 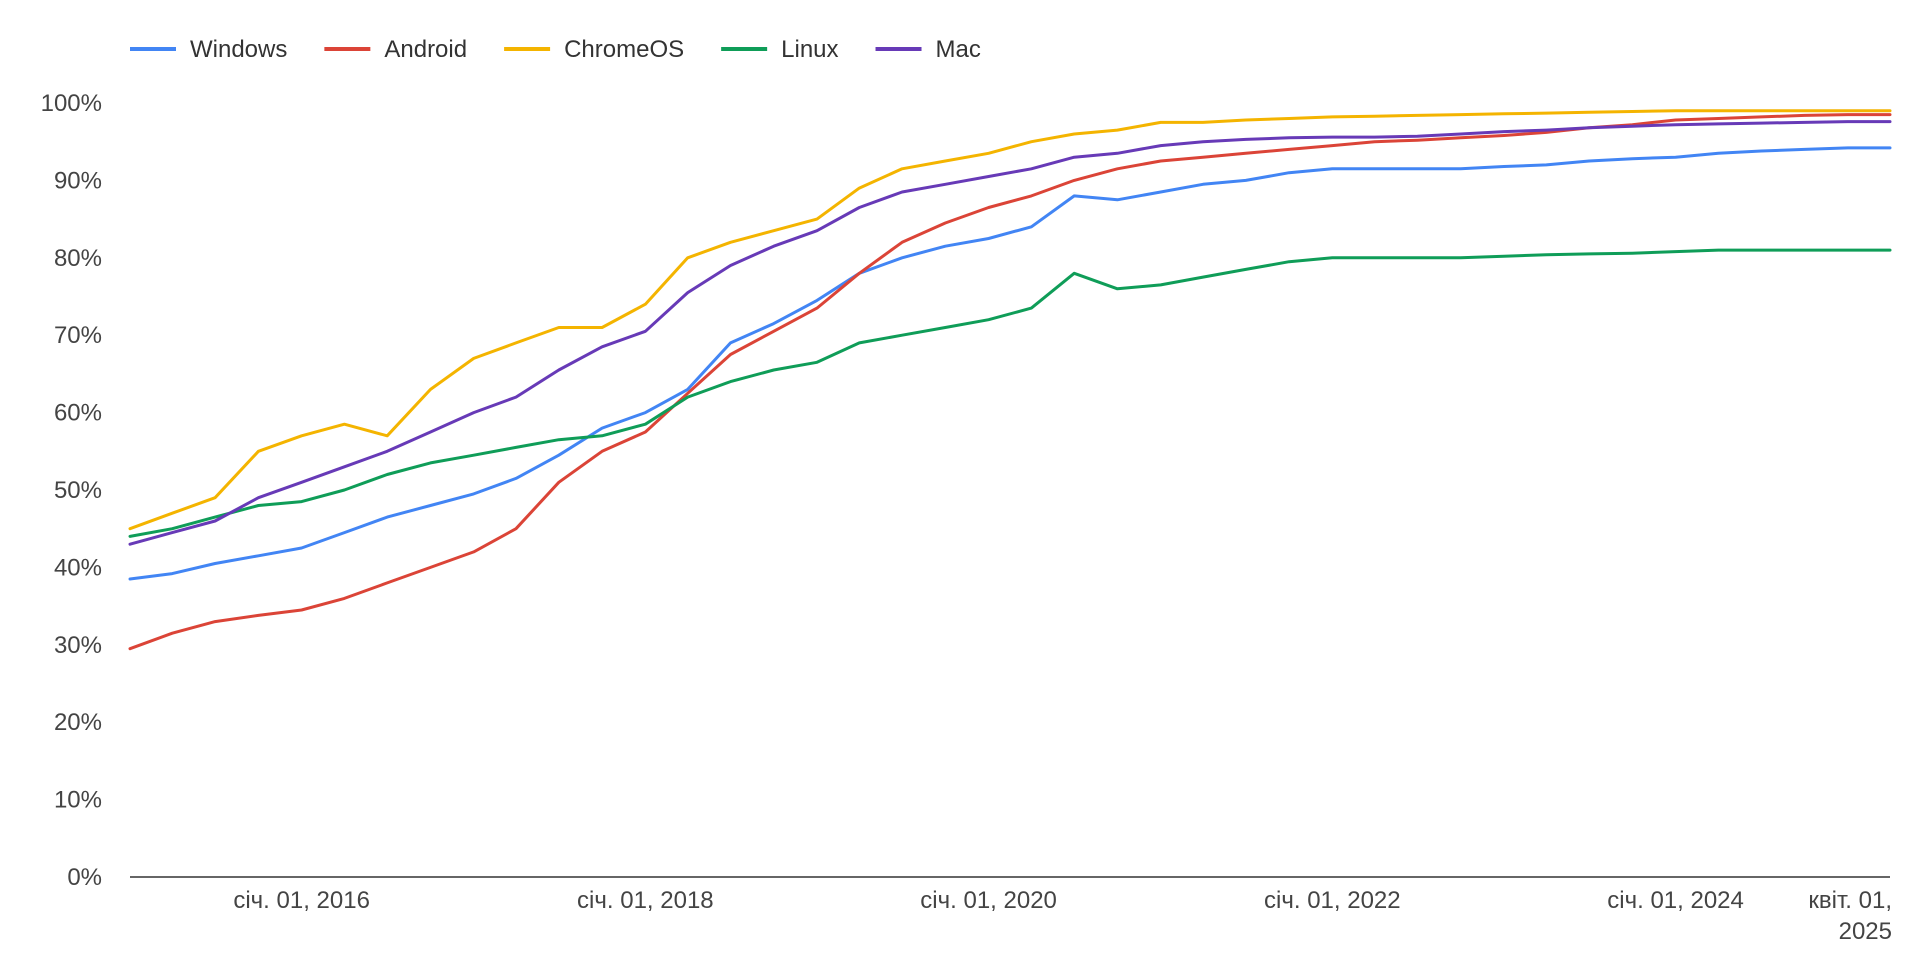 What do you see at coordinates (780, 49) in the screenshot?
I see `legend-item-linux: Linux` at bounding box center [780, 49].